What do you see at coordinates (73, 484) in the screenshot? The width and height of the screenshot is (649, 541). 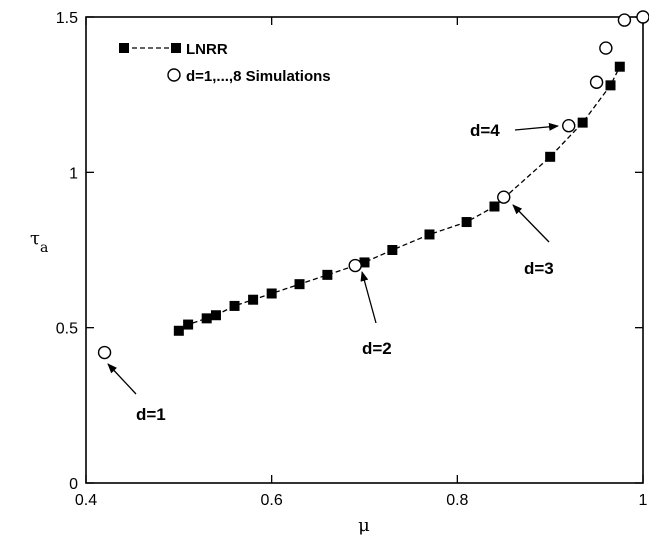 I see `y-tick-label: 0` at bounding box center [73, 484].